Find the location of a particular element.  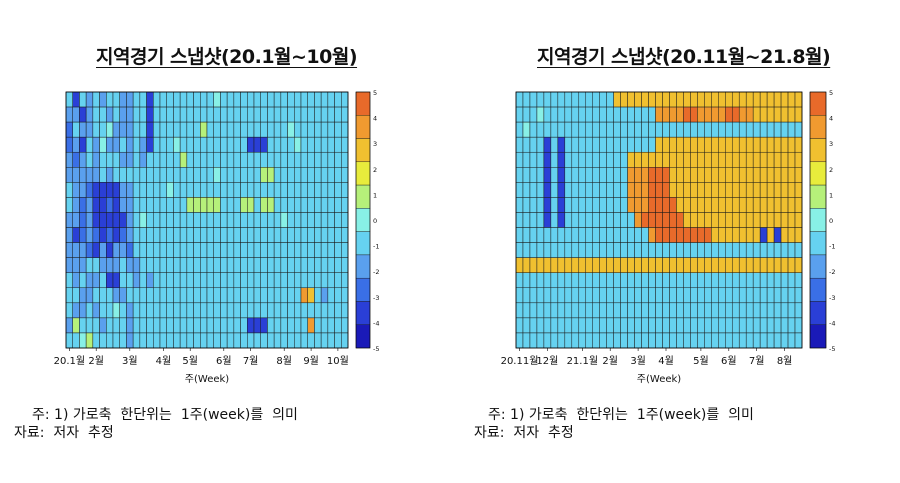

colorbar-border is located at coordinates (363, 220).